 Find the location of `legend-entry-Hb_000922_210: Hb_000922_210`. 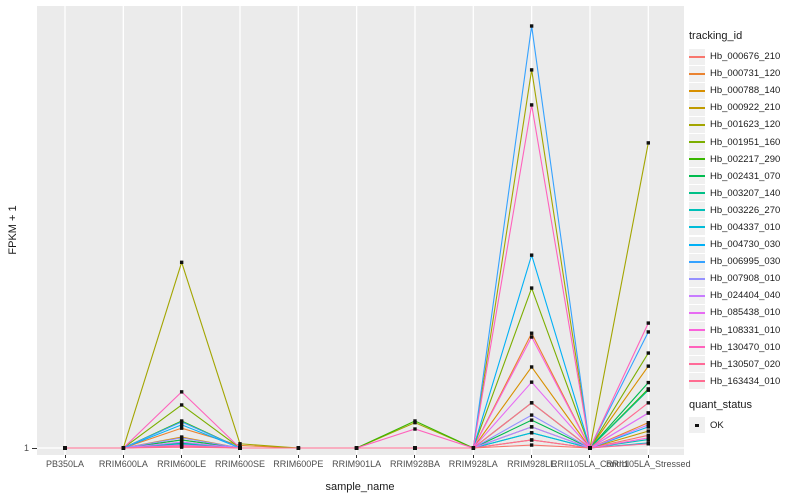

legend-entry-Hb_000922_210: Hb_000922_210 is located at coordinates (744, 107).